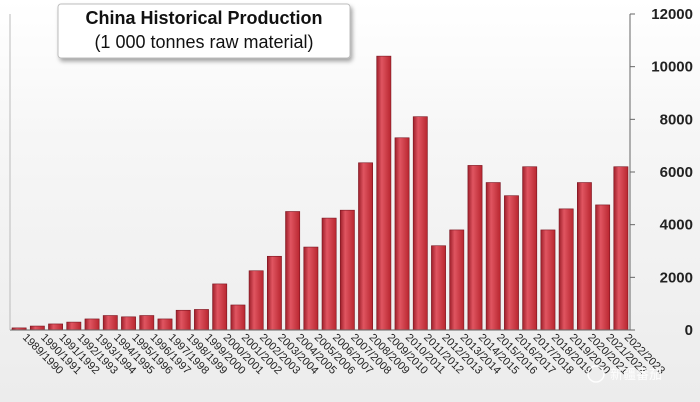 Image resolution: width=700 pixels, height=402 pixels. Describe the element at coordinates (672, 67) in the screenshot. I see `y-tick-label: 10000` at that location.